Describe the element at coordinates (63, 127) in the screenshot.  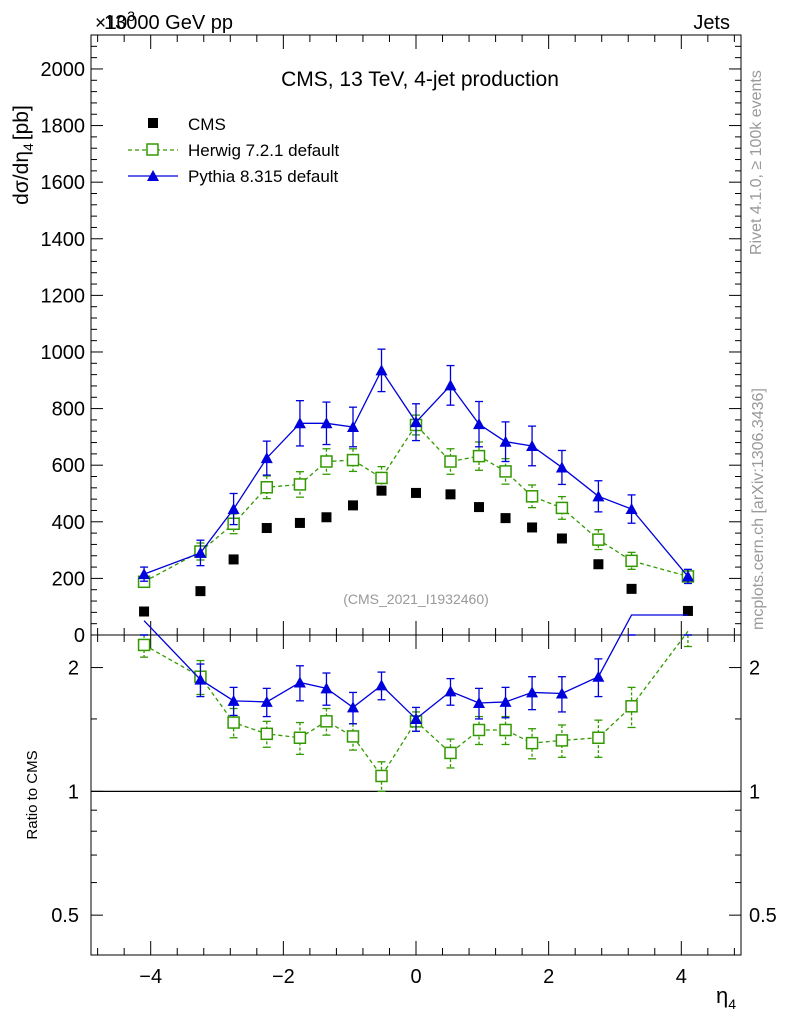
I see `y-tick-label: 1800` at that location.